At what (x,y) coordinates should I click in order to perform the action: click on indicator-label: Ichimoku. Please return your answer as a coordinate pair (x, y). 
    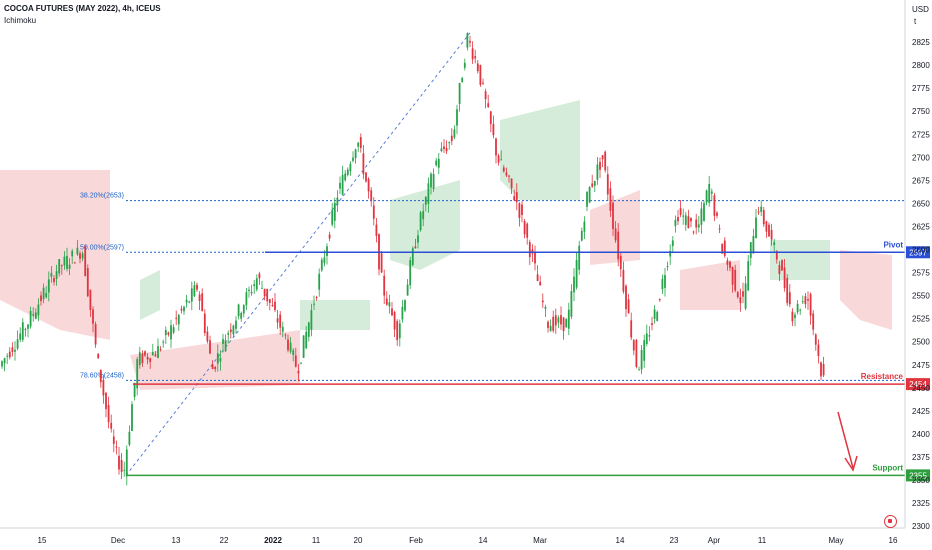
    Looking at the image, I should click on (20, 20).